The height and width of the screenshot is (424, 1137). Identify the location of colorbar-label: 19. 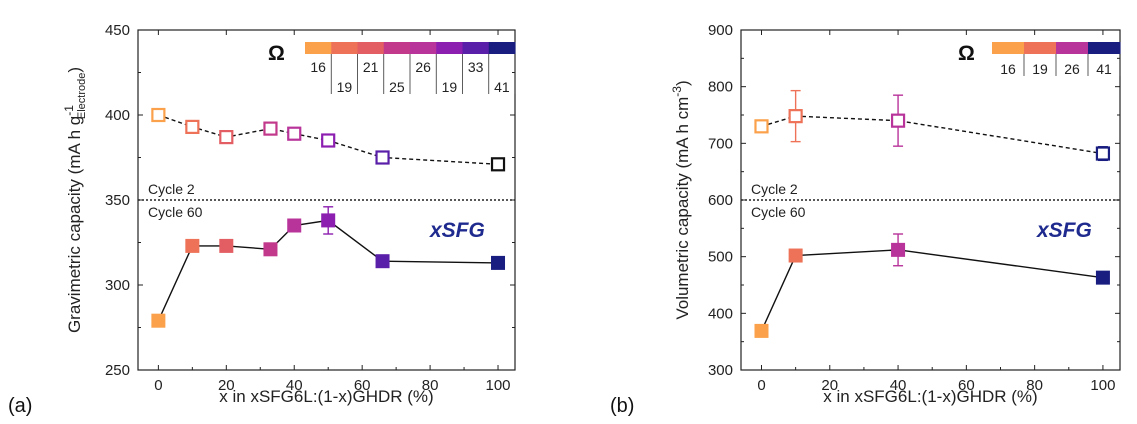
(1040, 69).